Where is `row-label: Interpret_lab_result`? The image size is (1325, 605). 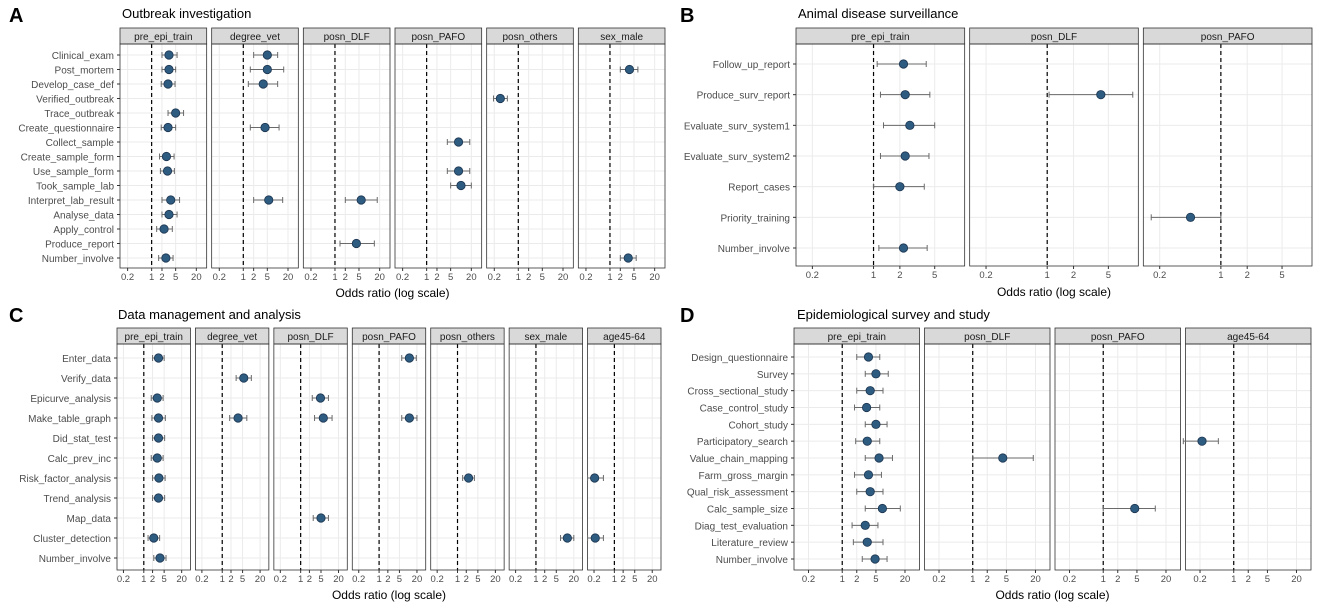 row-label: Interpret_lab_result is located at coordinates (71, 201).